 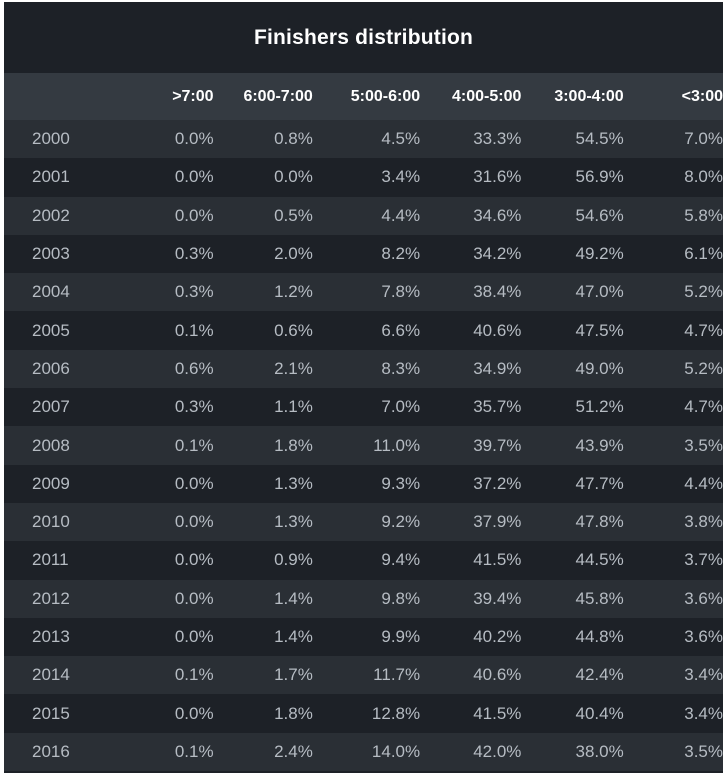 I want to click on percent-cell: 8.3%, so click(x=401, y=368).